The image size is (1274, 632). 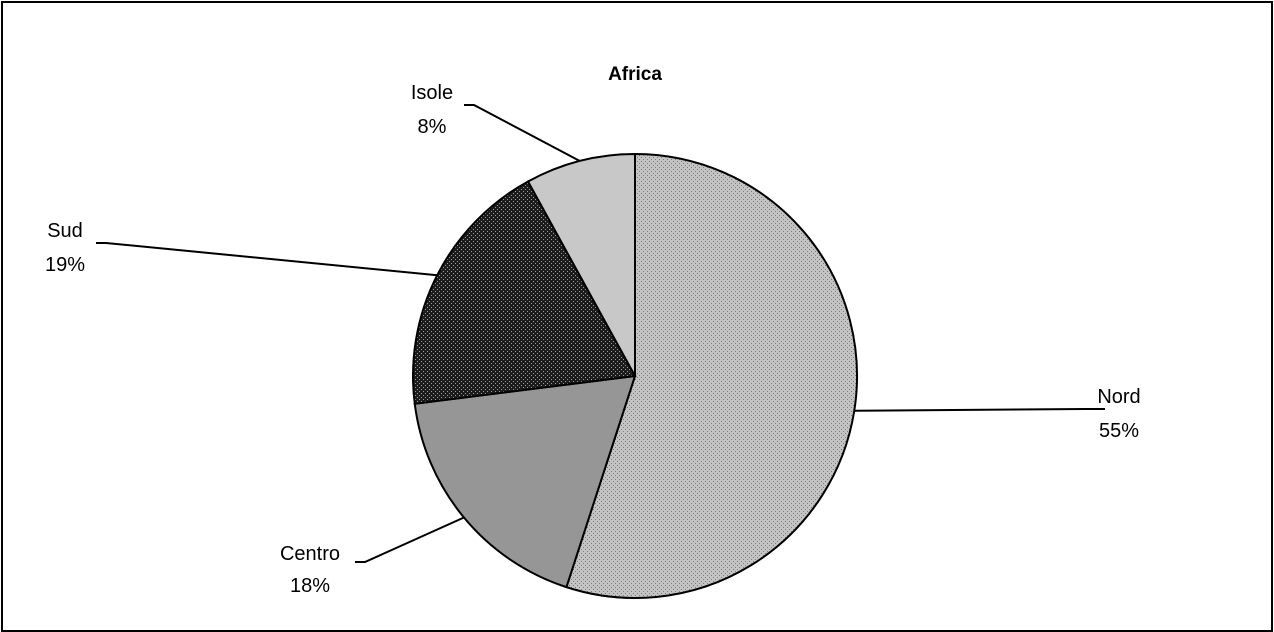 What do you see at coordinates (432, 127) in the screenshot?
I see `slice-percent-isole: 8%` at bounding box center [432, 127].